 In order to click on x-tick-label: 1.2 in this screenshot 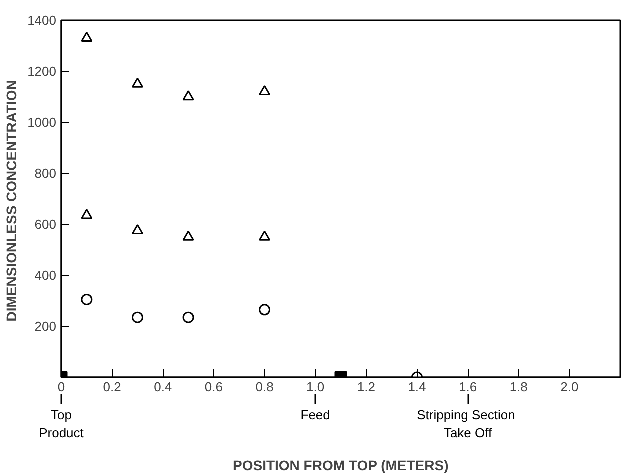, I will do `click(366, 387)`.